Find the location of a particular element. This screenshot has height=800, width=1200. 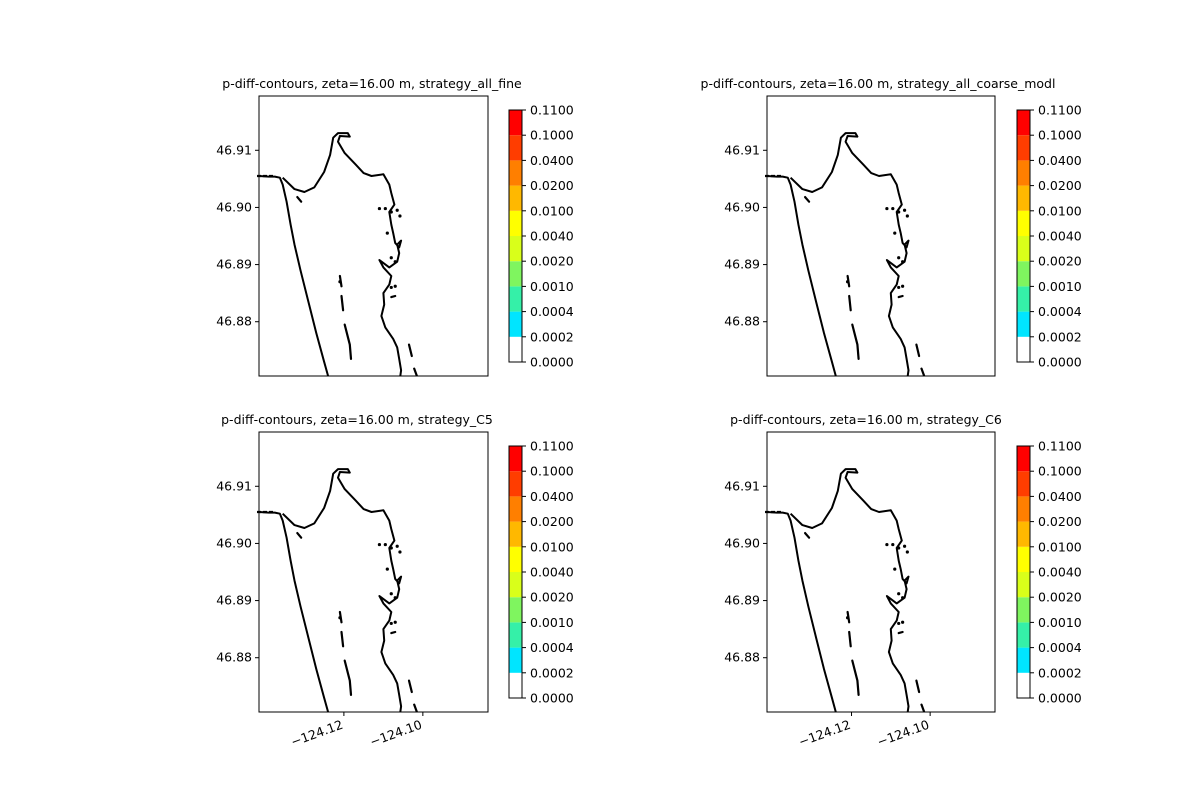

colorbar-tick-label: 0.0100 is located at coordinates (552, 210).